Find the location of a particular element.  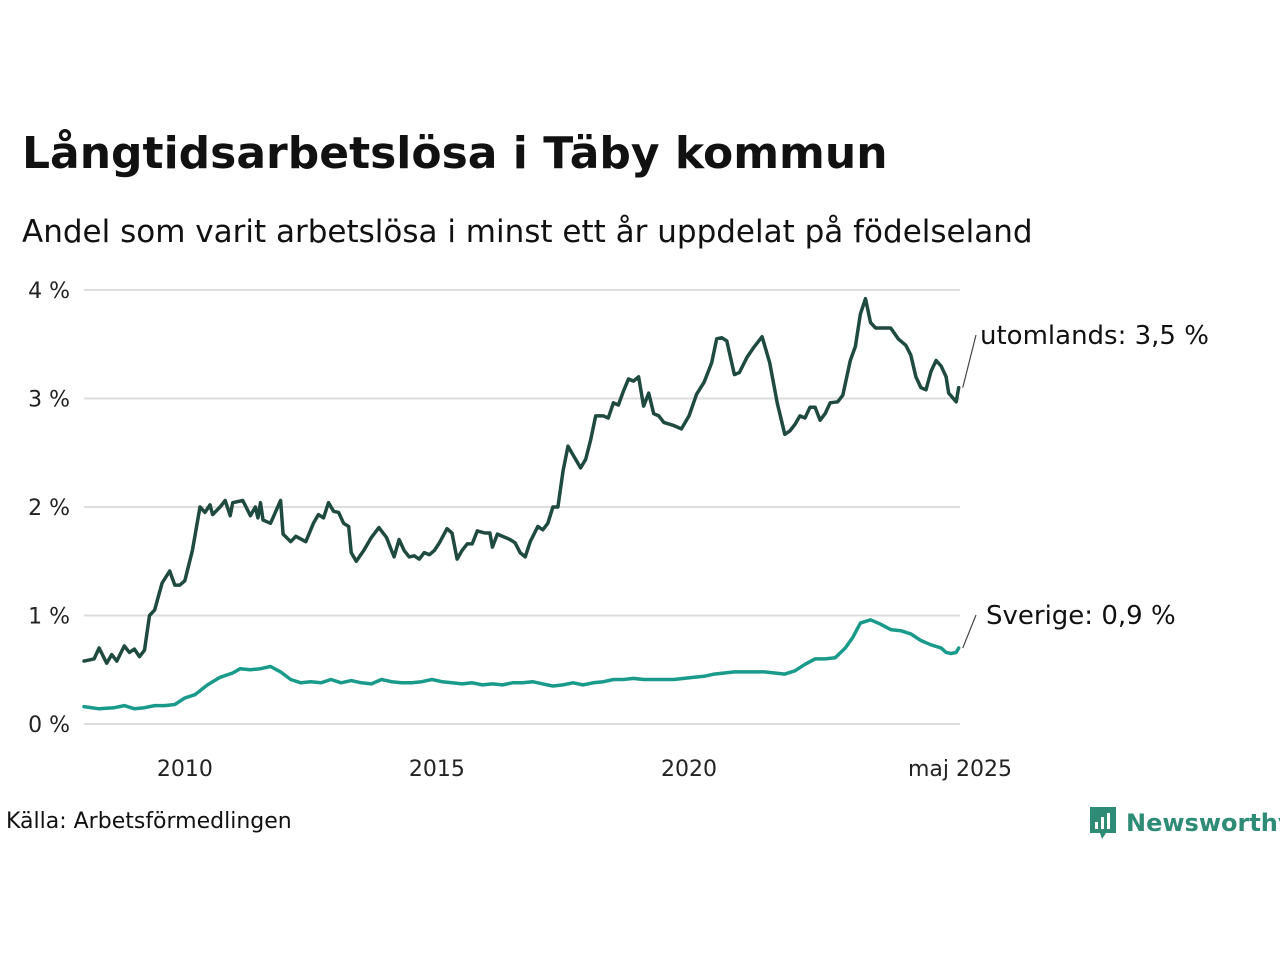

series-line-sverige is located at coordinates (521, 664).